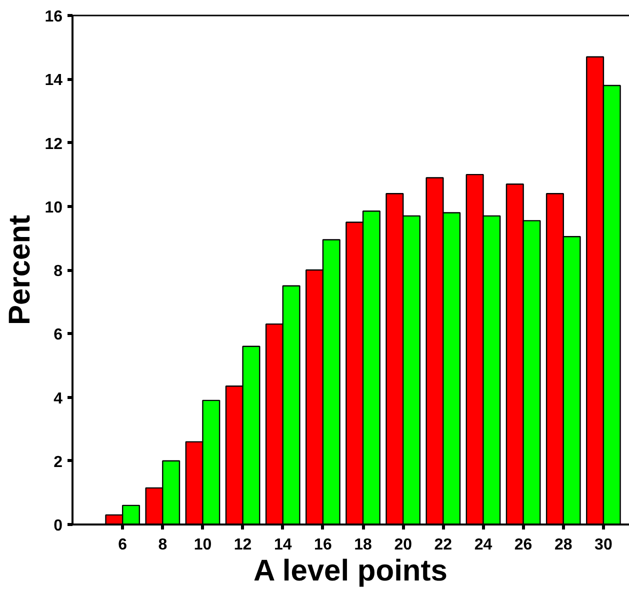 The image size is (629, 590). What do you see at coordinates (283, 545) in the screenshot?
I see `x-tick-label: 14` at bounding box center [283, 545].